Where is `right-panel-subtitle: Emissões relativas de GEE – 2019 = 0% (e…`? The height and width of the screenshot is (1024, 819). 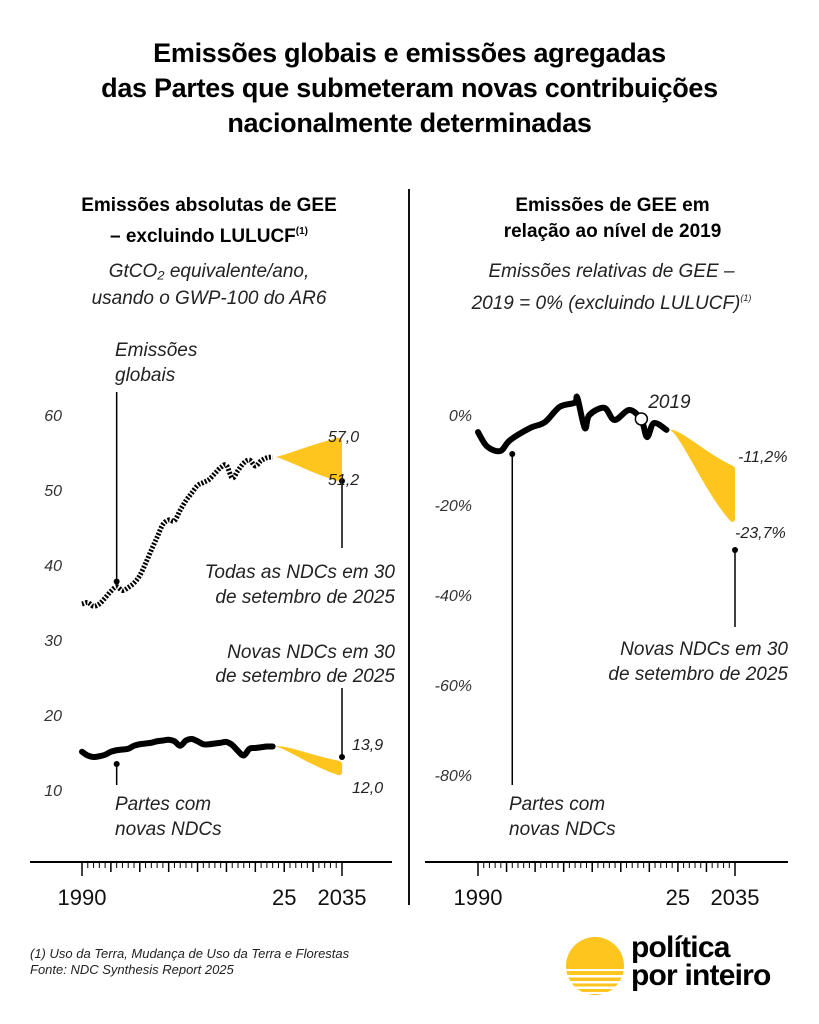 right-panel-subtitle: Emissões relativas de GEE – 2019 = 0% (e… is located at coordinates (611, 287).